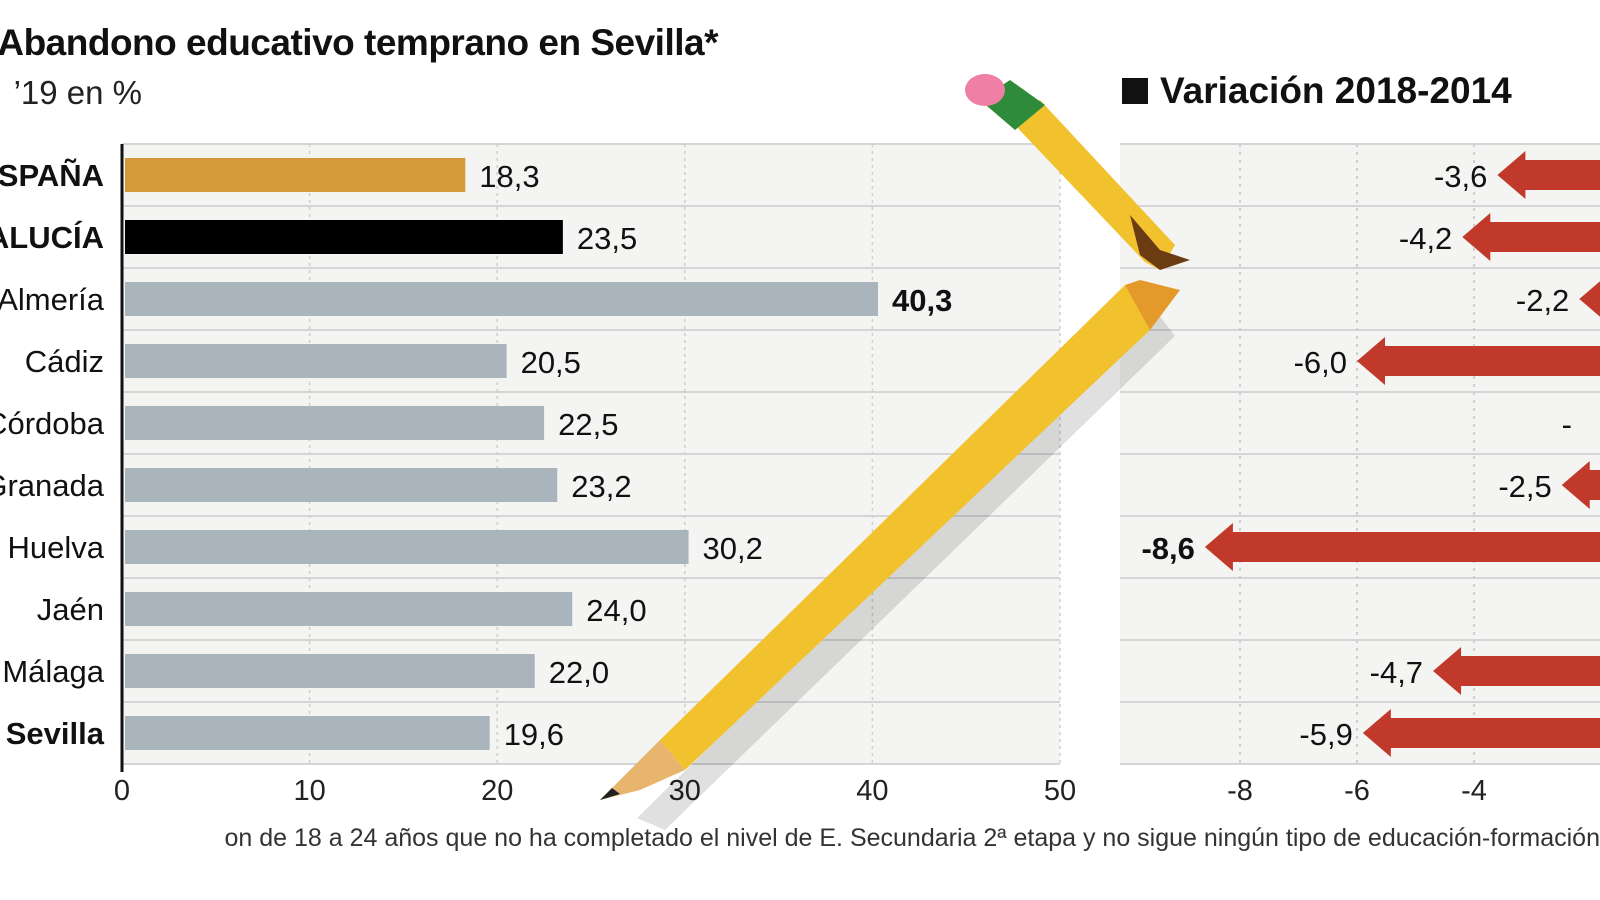 This screenshot has height=900, width=1600. What do you see at coordinates (502, 299) in the screenshot?
I see `bar-almería` at bounding box center [502, 299].